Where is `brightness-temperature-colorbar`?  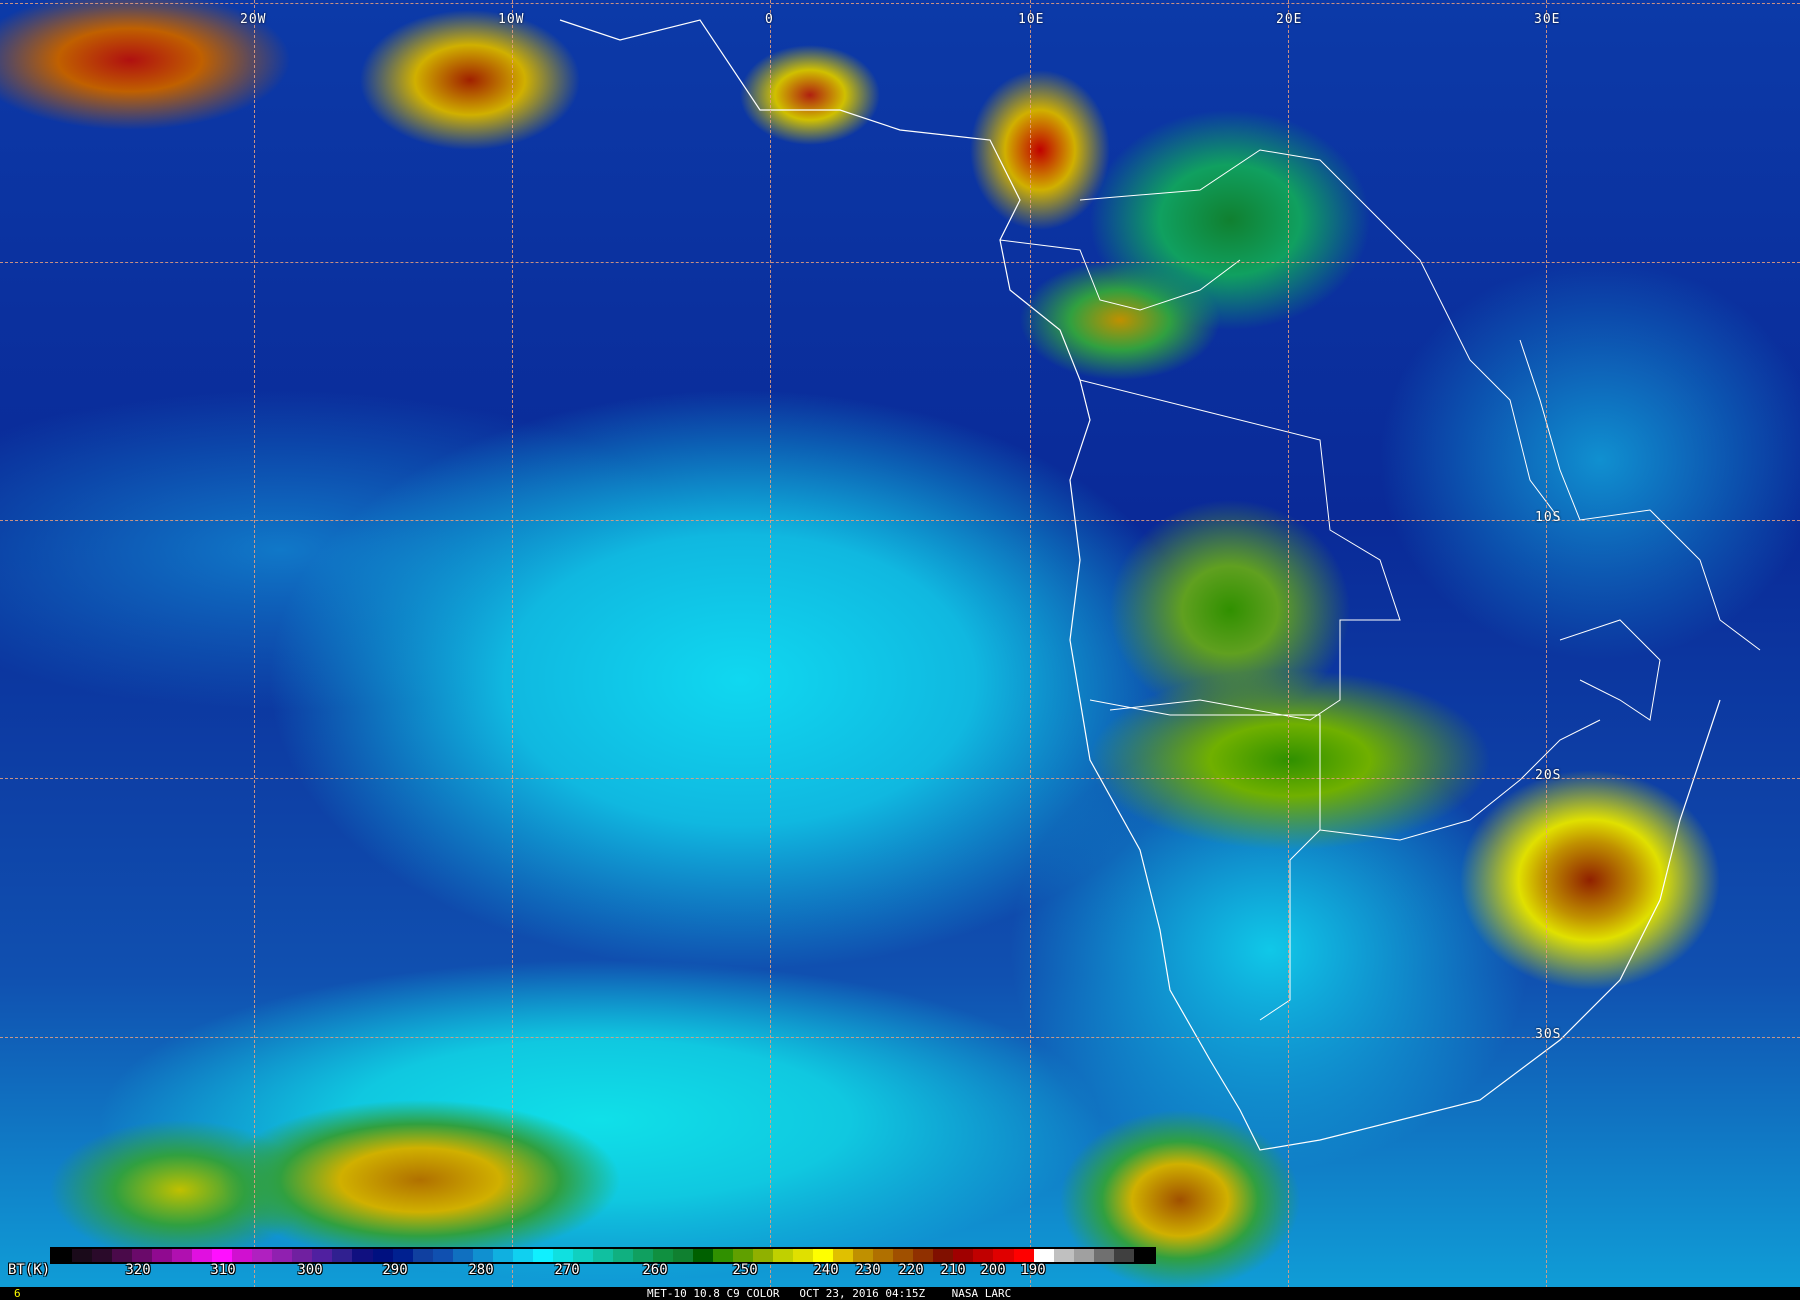
brightness-temperature-colorbar is located at coordinates (603, 1255).